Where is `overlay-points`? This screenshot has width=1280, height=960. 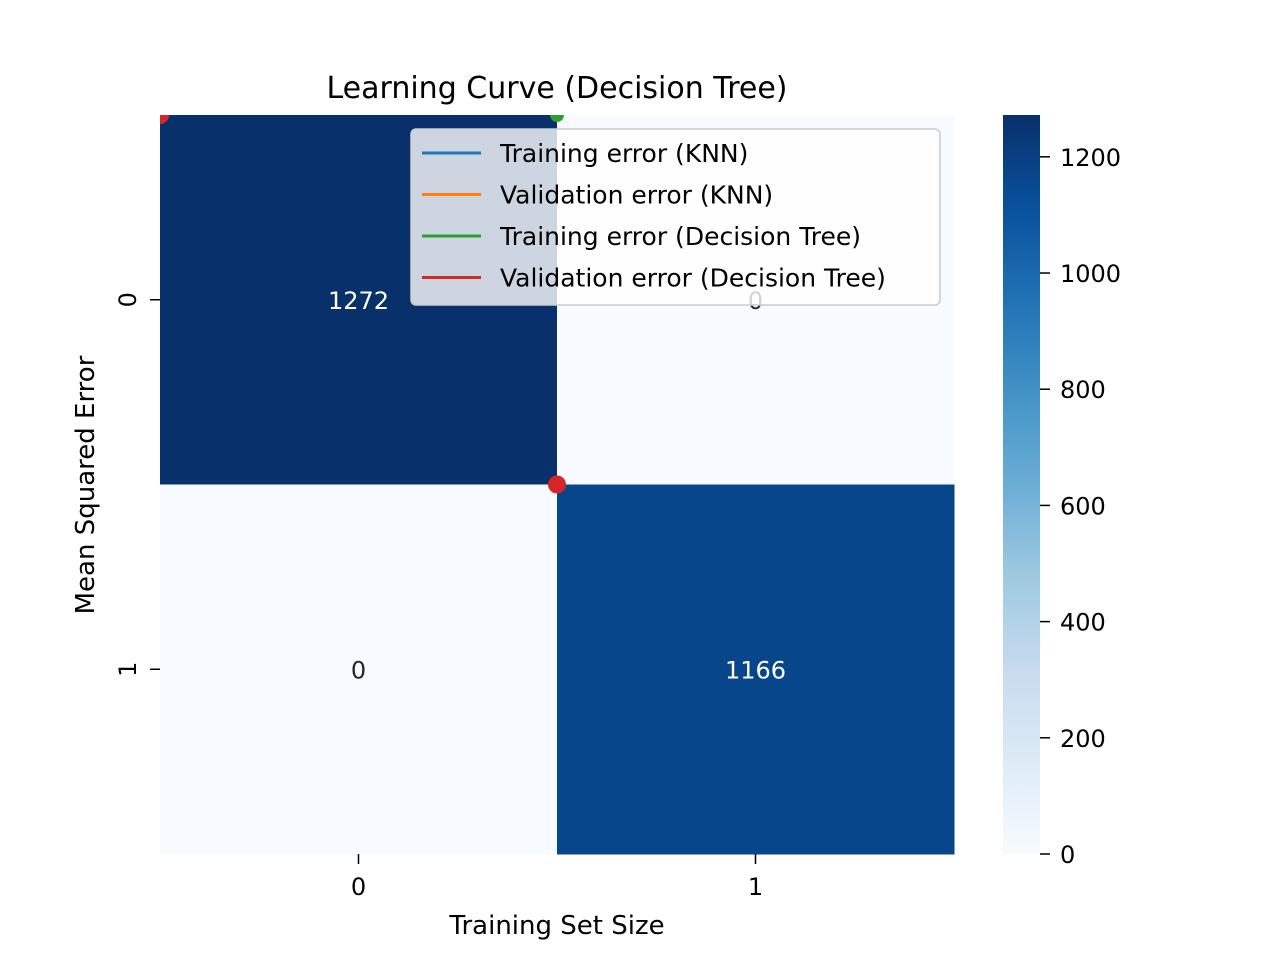
overlay-points is located at coordinates (363, 304).